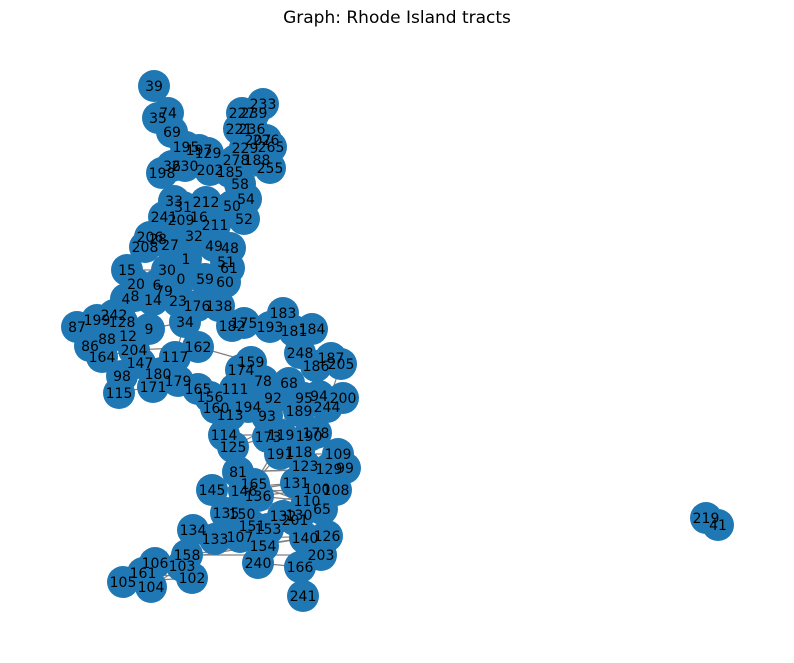 The width and height of the screenshot is (794, 663). What do you see at coordinates (229, 269) in the screenshot?
I see `node-label: 61` at bounding box center [229, 269].